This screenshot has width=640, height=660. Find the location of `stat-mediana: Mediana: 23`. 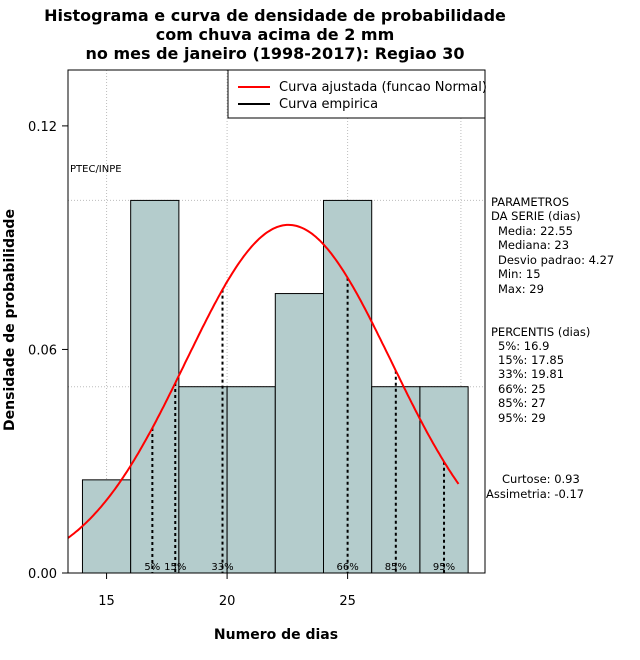

stat-mediana: Mediana: 23 is located at coordinates (533, 245).